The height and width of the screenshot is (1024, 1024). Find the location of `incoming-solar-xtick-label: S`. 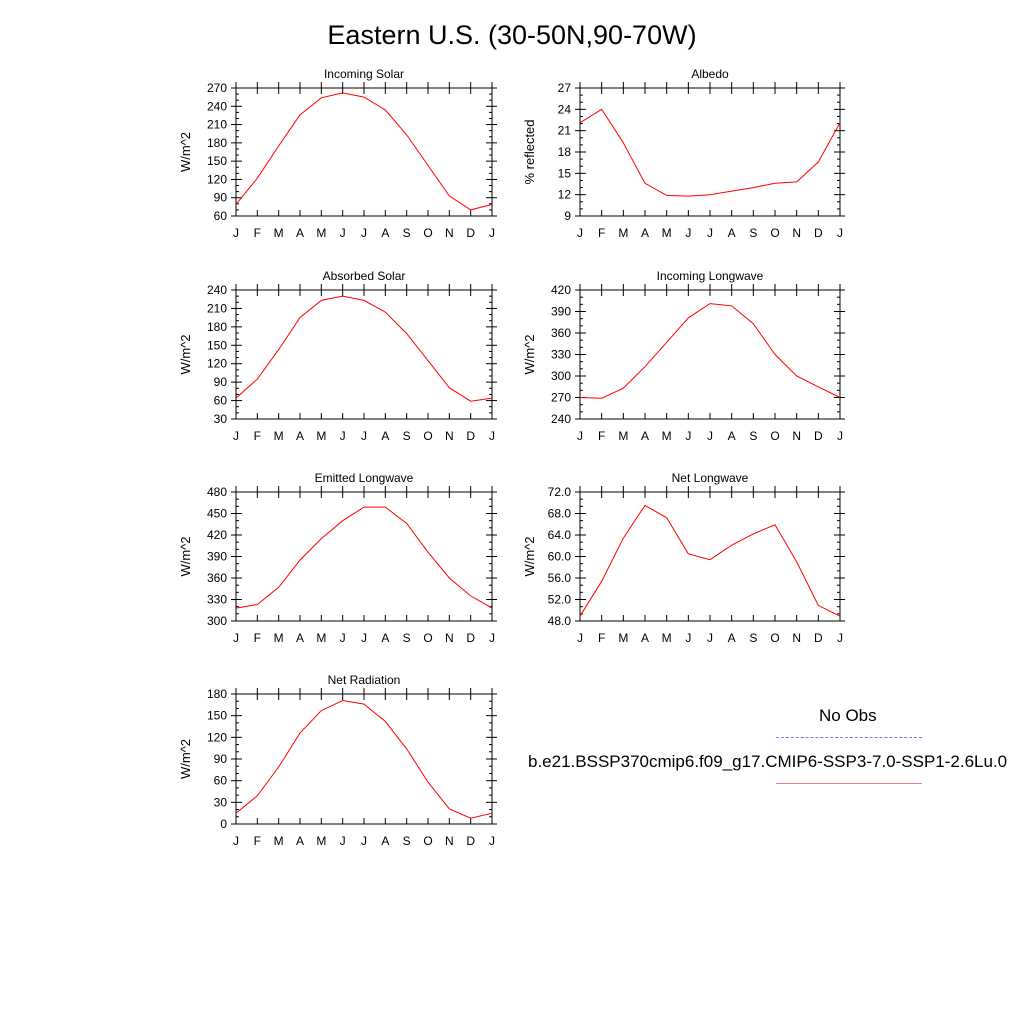

incoming-solar-xtick-label: S is located at coordinates (407, 233).